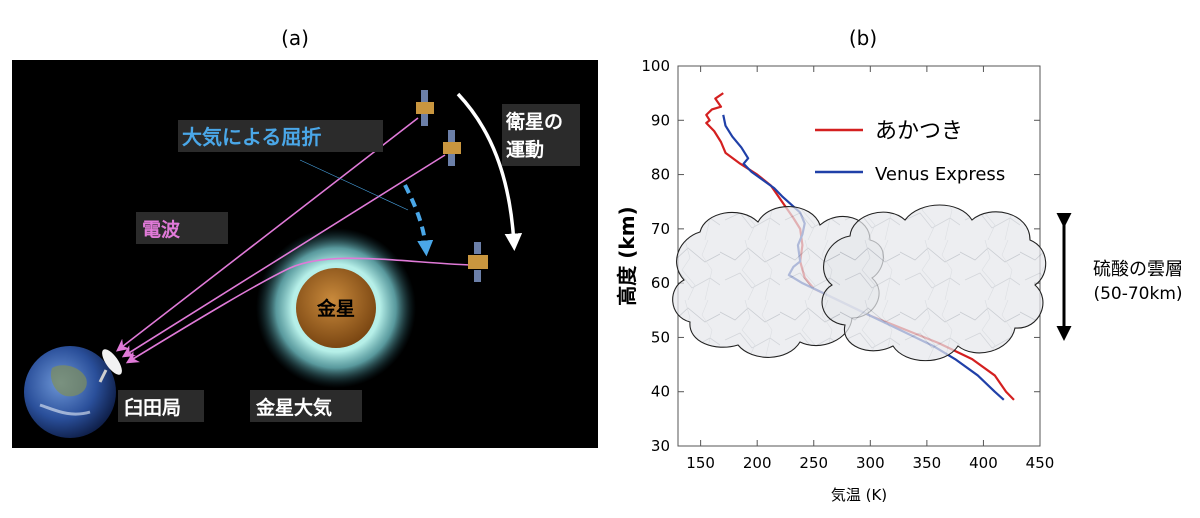  I want to click on antenna-dish-icon, so click(110, 366).